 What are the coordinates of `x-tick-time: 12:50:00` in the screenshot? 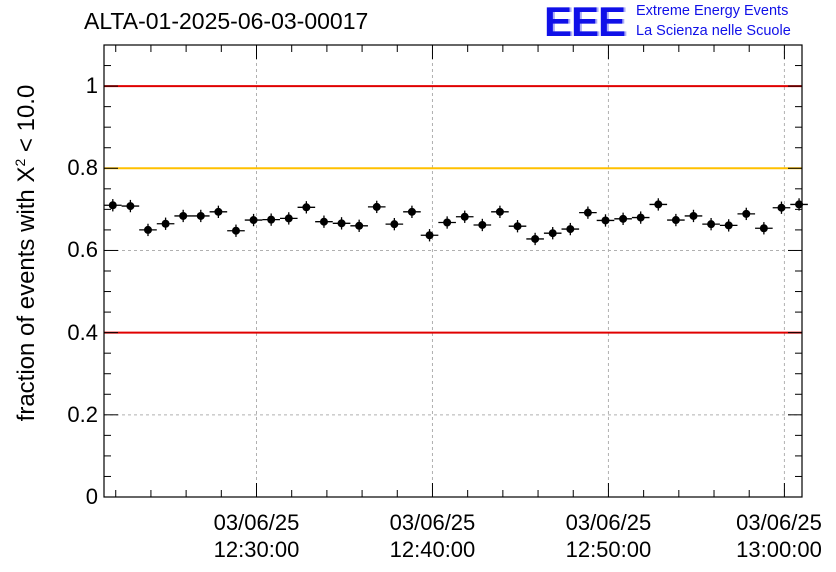 It's located at (608, 549).